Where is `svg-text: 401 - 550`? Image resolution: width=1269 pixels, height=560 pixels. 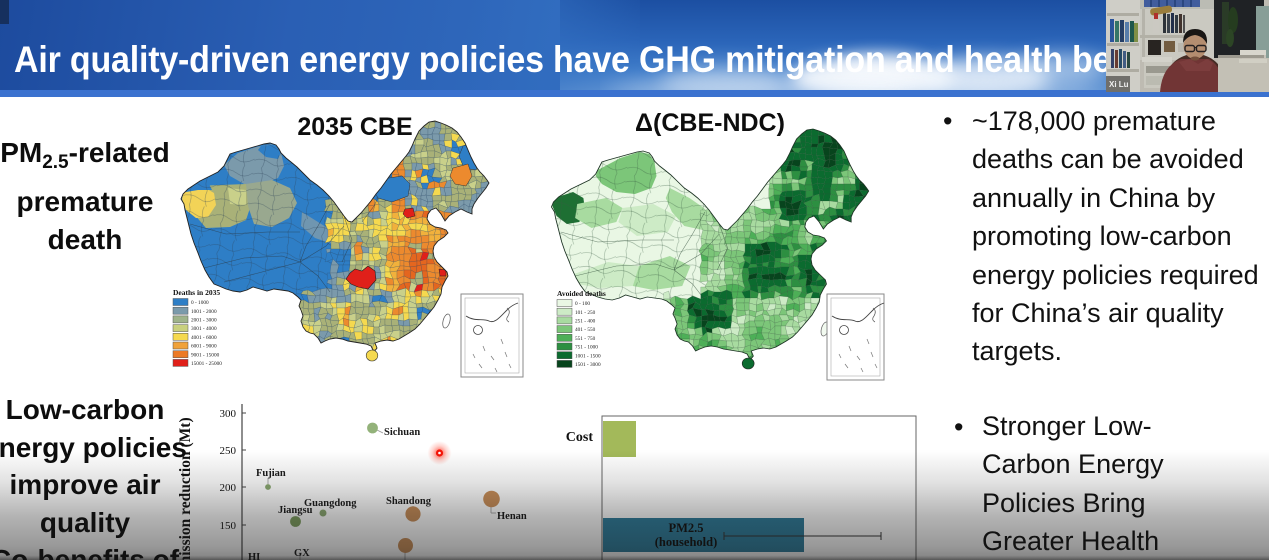 svg-text: 401 - 550 is located at coordinates (585, 330).